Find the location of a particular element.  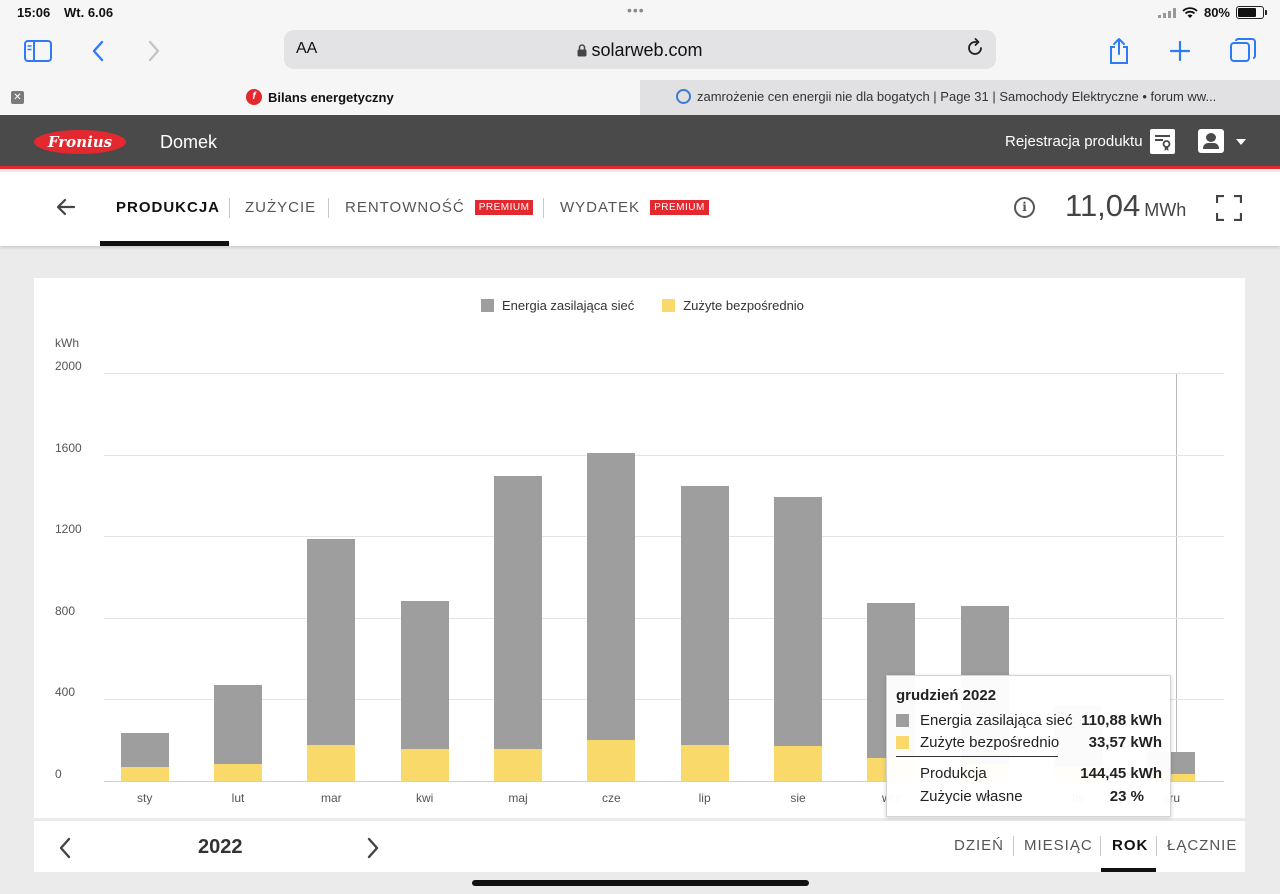

previous-year-icon is located at coordinates (65, 850).